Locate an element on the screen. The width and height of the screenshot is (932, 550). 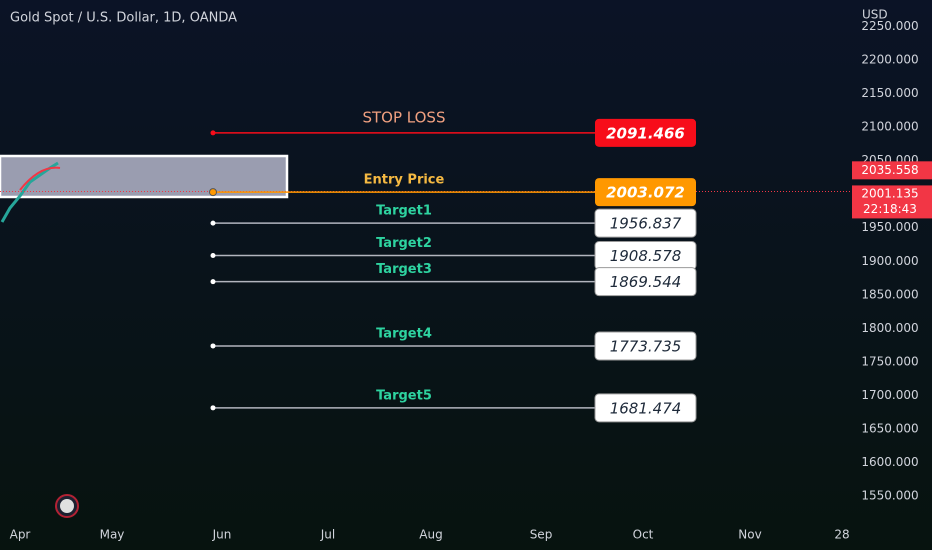
level-price: 1681.474 is located at coordinates (646, 408).